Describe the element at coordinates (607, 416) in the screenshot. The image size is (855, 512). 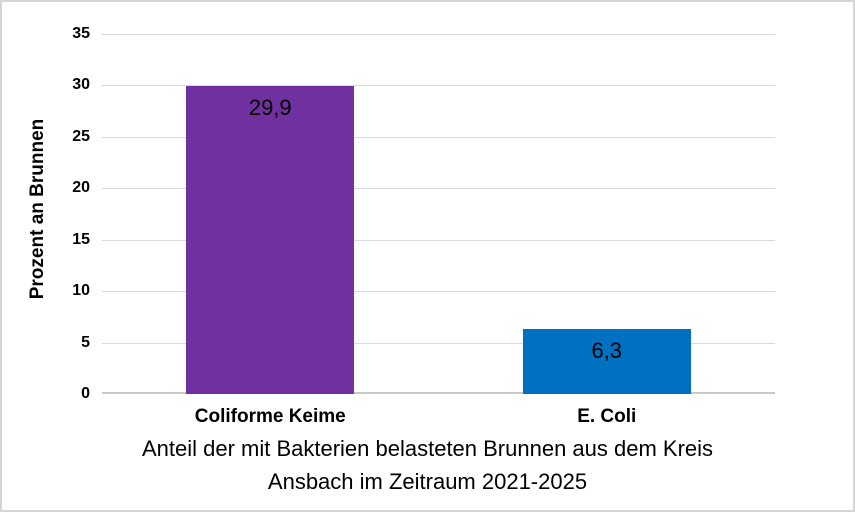
I see `x-axis-category-label: E. Coli` at that location.